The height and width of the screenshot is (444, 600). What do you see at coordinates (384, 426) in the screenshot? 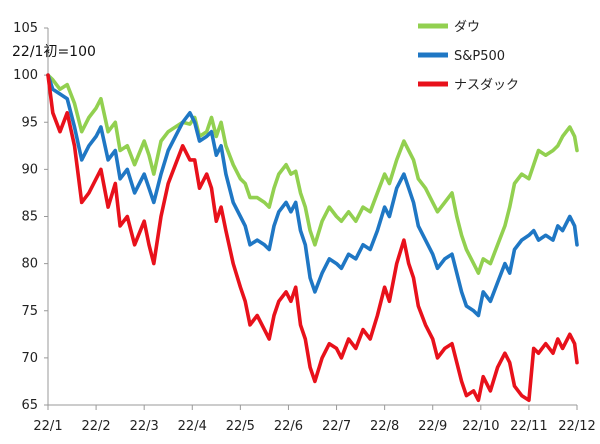
I see `x-tick-label: 22/8` at bounding box center [384, 426].